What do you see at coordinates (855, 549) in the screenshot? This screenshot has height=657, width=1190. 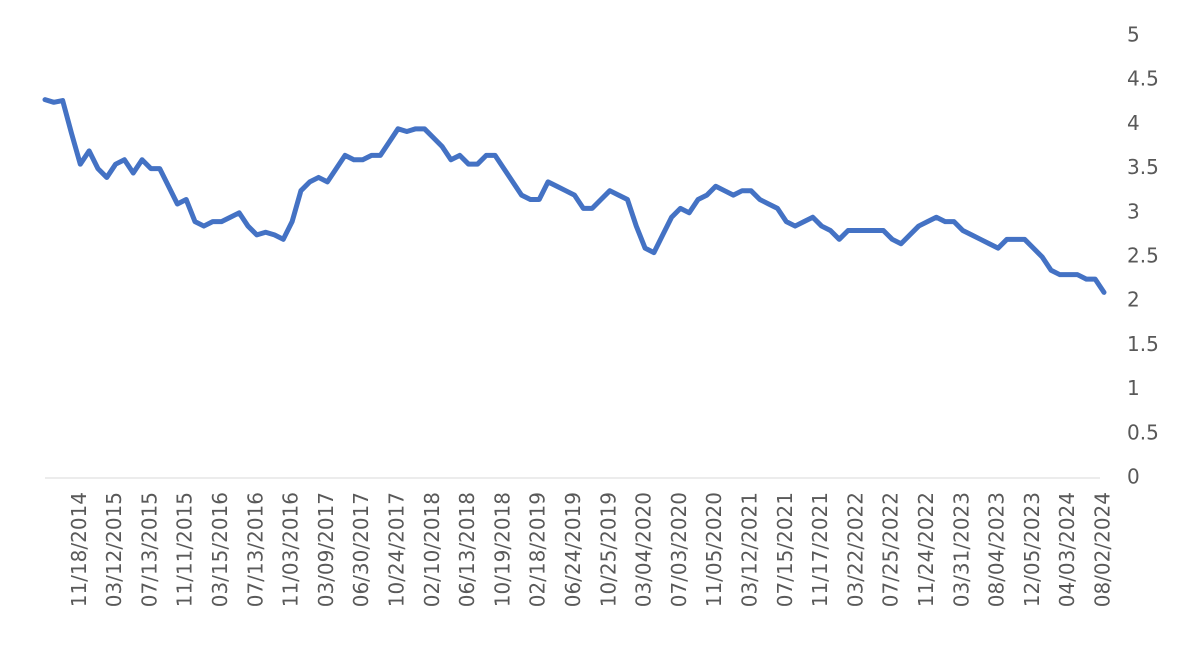 I see `x-tick-label: 03/22/2022` at bounding box center [855, 549].